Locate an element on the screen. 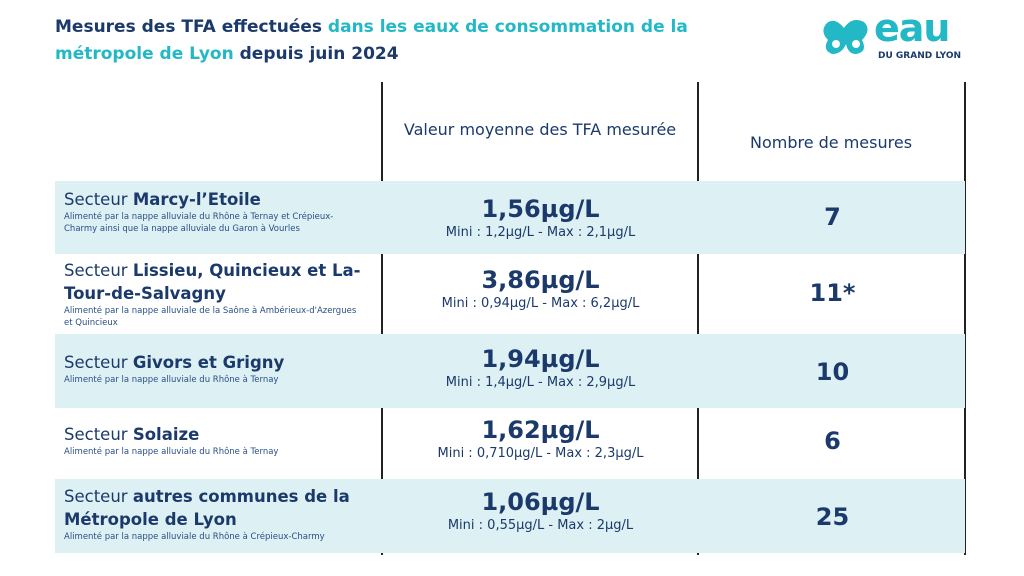 This screenshot has width=1024, height=576. logo-word: eau is located at coordinates (912, 28).